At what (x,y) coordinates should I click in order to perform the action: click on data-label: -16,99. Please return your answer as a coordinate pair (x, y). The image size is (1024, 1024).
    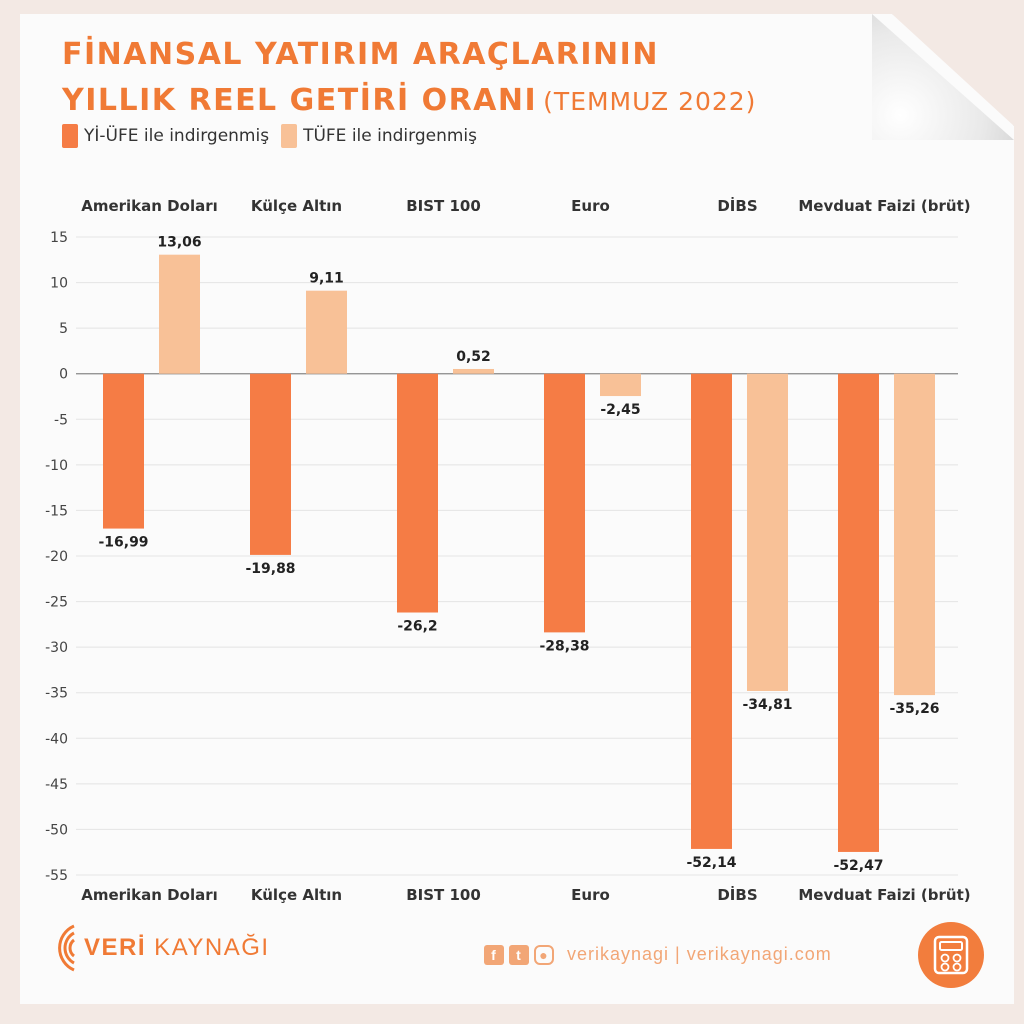
    Looking at the image, I should click on (123, 543).